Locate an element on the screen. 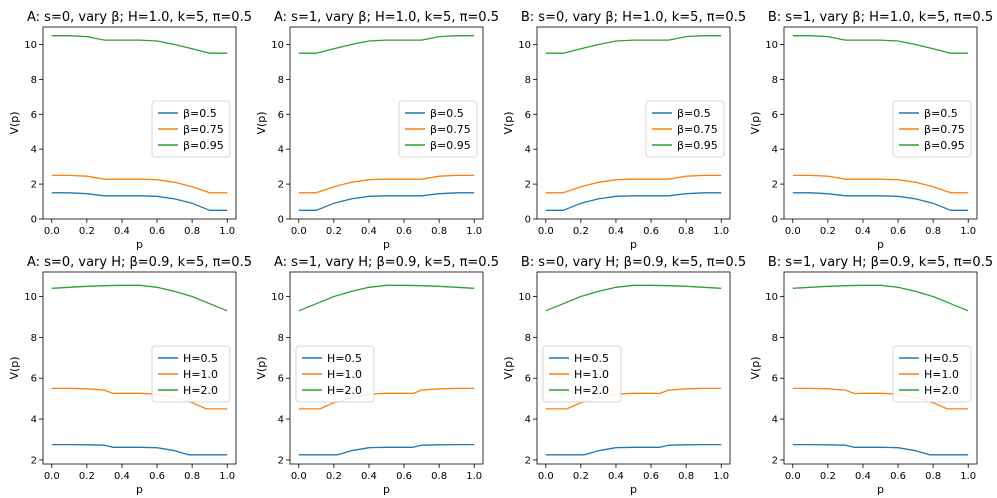 The width and height of the screenshot is (997, 498). legend-label: H=2.0 is located at coordinates (200, 390).